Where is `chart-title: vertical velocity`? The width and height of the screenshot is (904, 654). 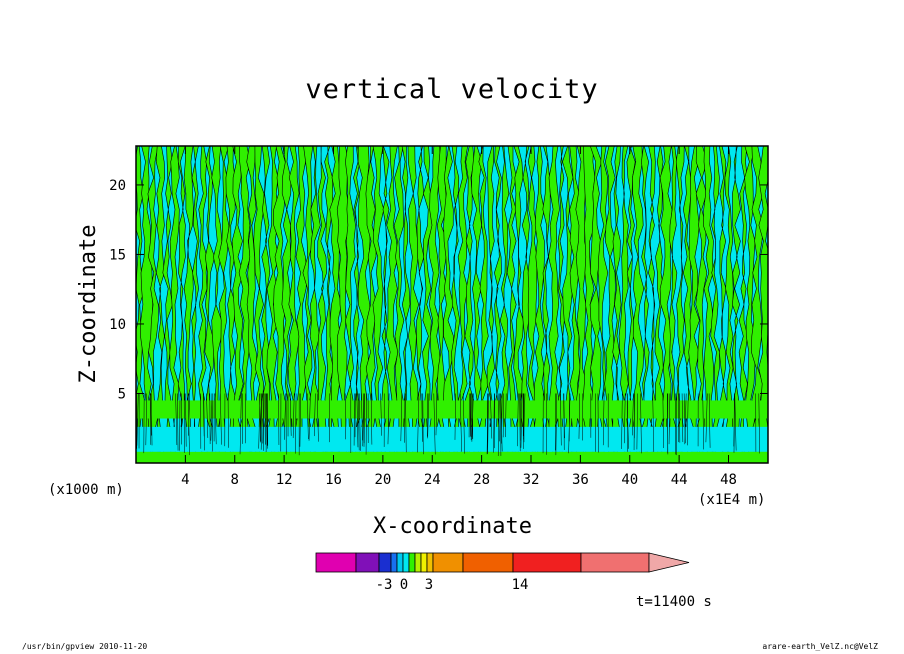
chart-title: vertical velocity is located at coordinates (452, 89).